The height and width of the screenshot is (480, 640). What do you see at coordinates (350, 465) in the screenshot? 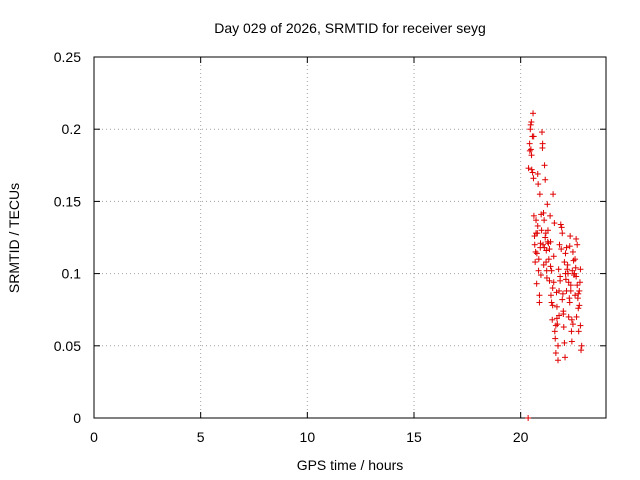
I see `x-axis-label: GPS time / hours` at bounding box center [350, 465].